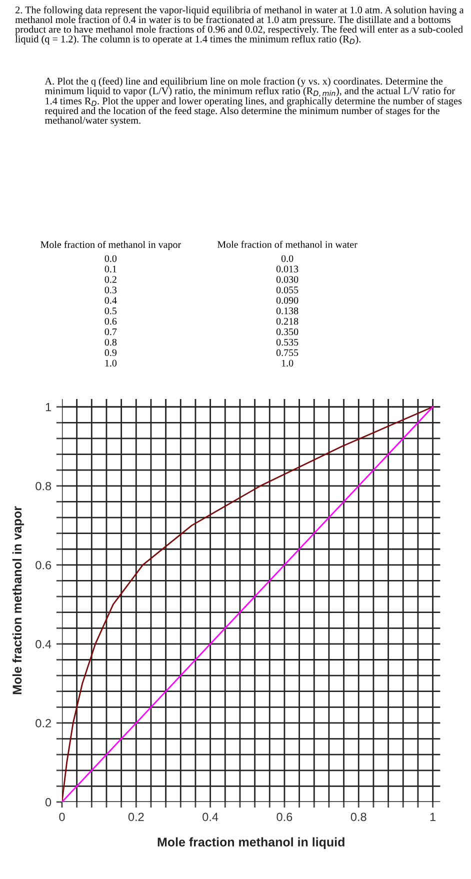  What do you see at coordinates (18, 600) in the screenshot?
I see `y-axis-title: Mole fraction methanol in vapor` at bounding box center [18, 600].